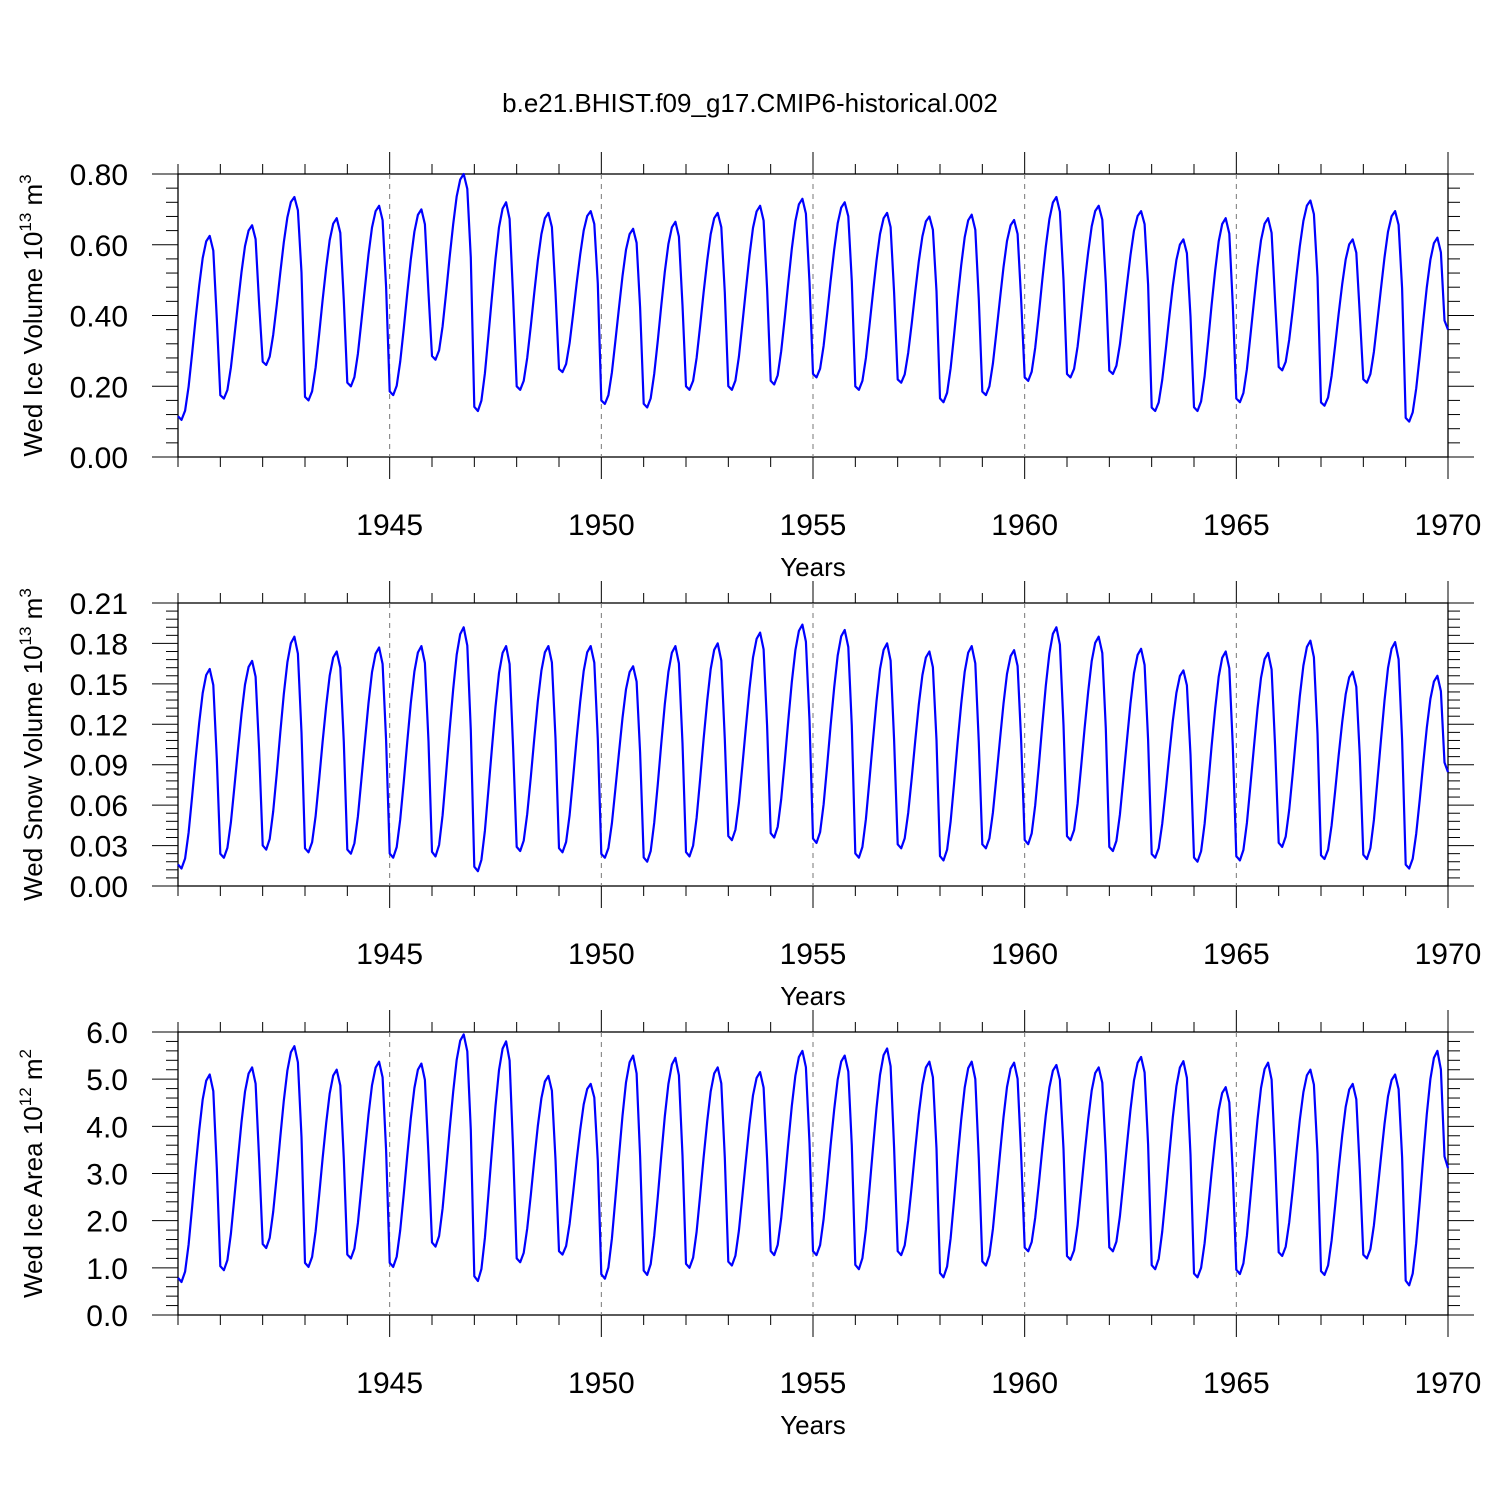 Image resolution: width=1500 pixels, height=1500 pixels. What do you see at coordinates (107, 1175) in the screenshot?
I see `y-tick-label: 3.0` at bounding box center [107, 1175].